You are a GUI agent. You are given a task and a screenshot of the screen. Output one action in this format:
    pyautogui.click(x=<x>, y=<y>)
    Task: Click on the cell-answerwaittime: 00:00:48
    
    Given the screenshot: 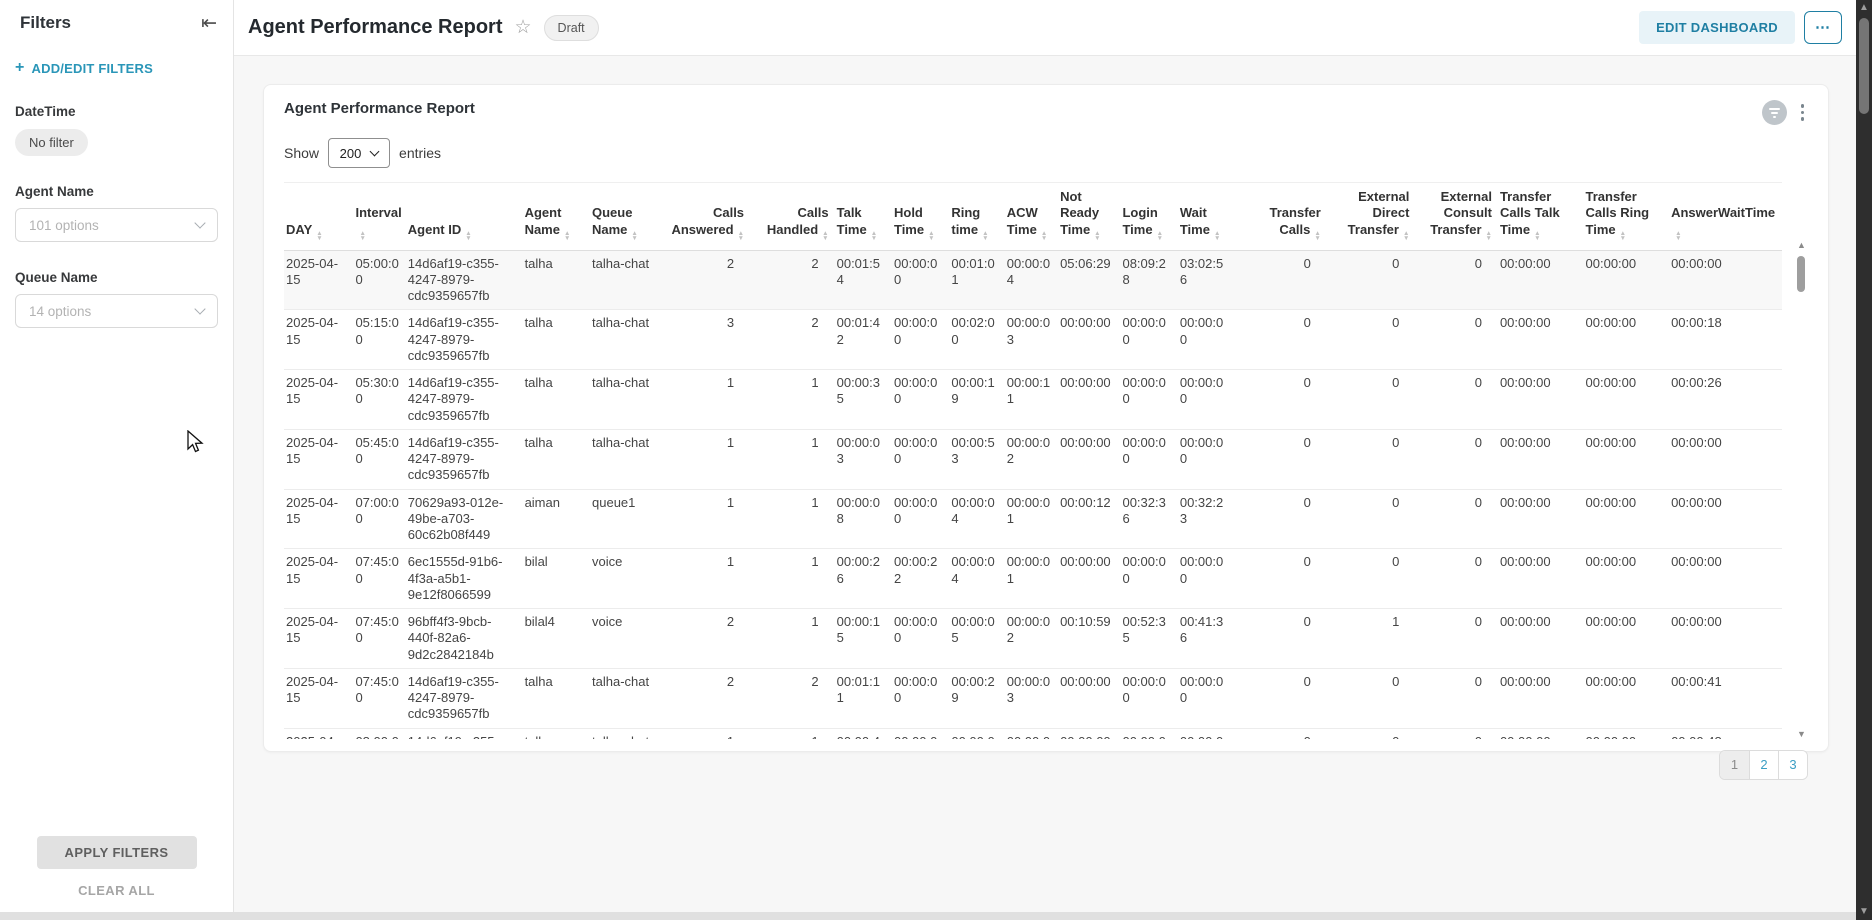 What is the action you would take?
    pyautogui.click(x=1725, y=733)
    